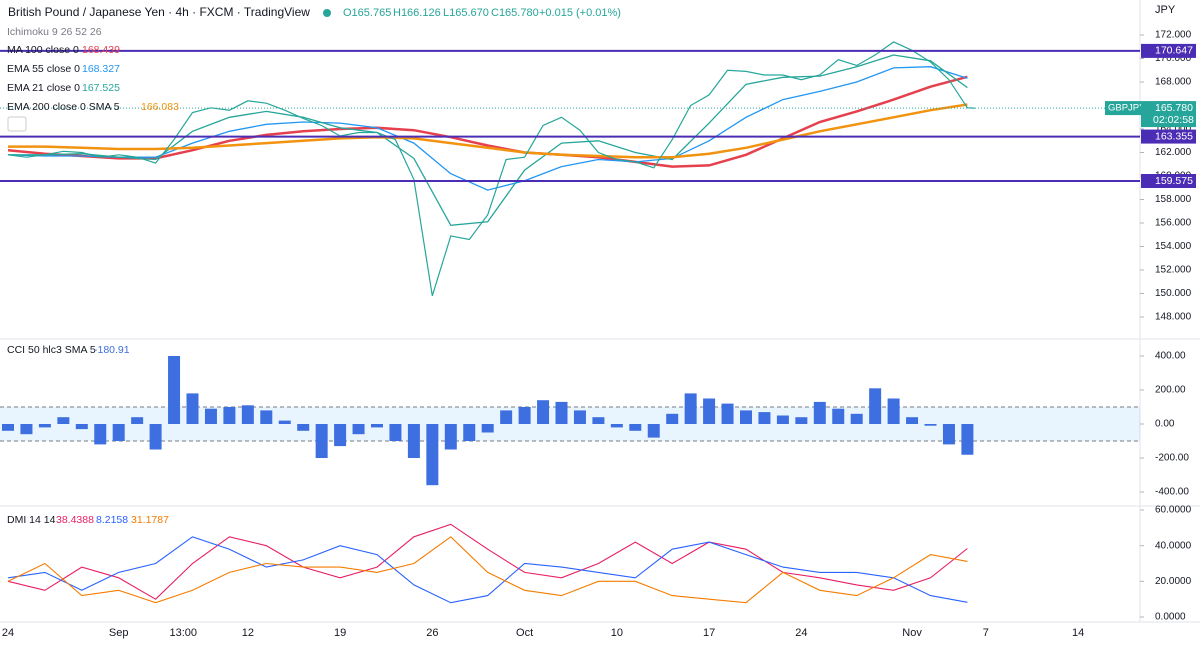 The image size is (1200, 649). Describe the element at coordinates (1173, 293) in the screenshot. I see `y-tick-label: 150.000` at that location.